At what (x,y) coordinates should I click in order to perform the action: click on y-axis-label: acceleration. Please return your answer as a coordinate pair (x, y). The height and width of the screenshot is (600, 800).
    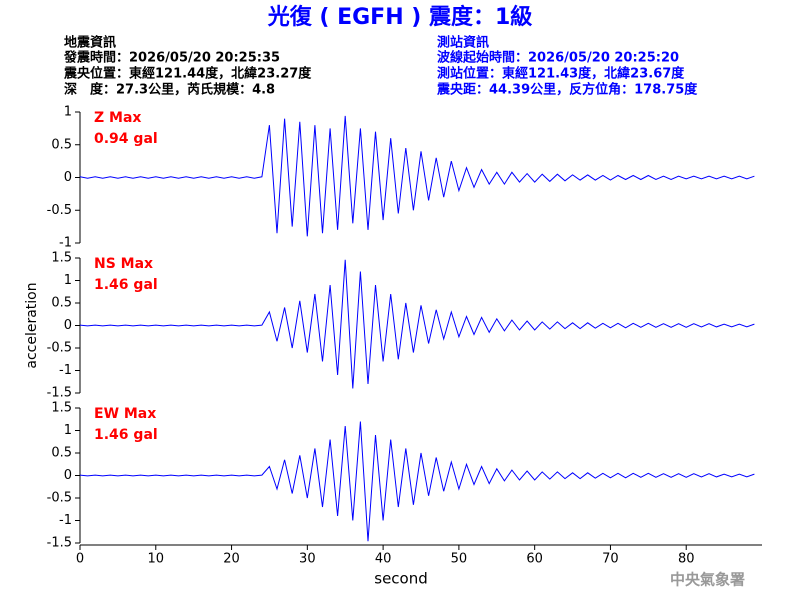
    Looking at the image, I should click on (32, 325).